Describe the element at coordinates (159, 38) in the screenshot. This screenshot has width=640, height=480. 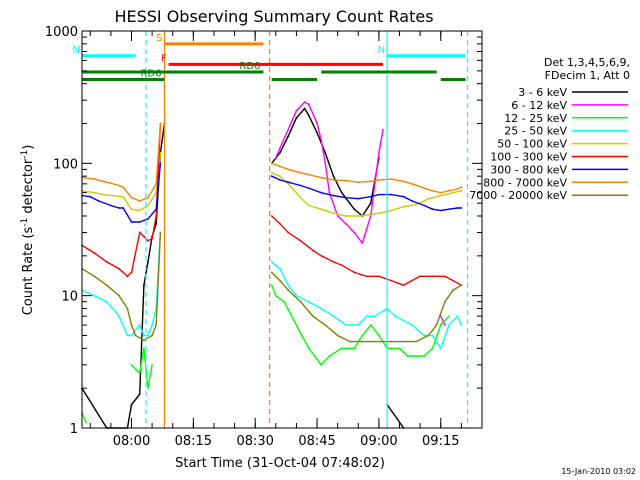
I see `state-bar-label: S` at that location.